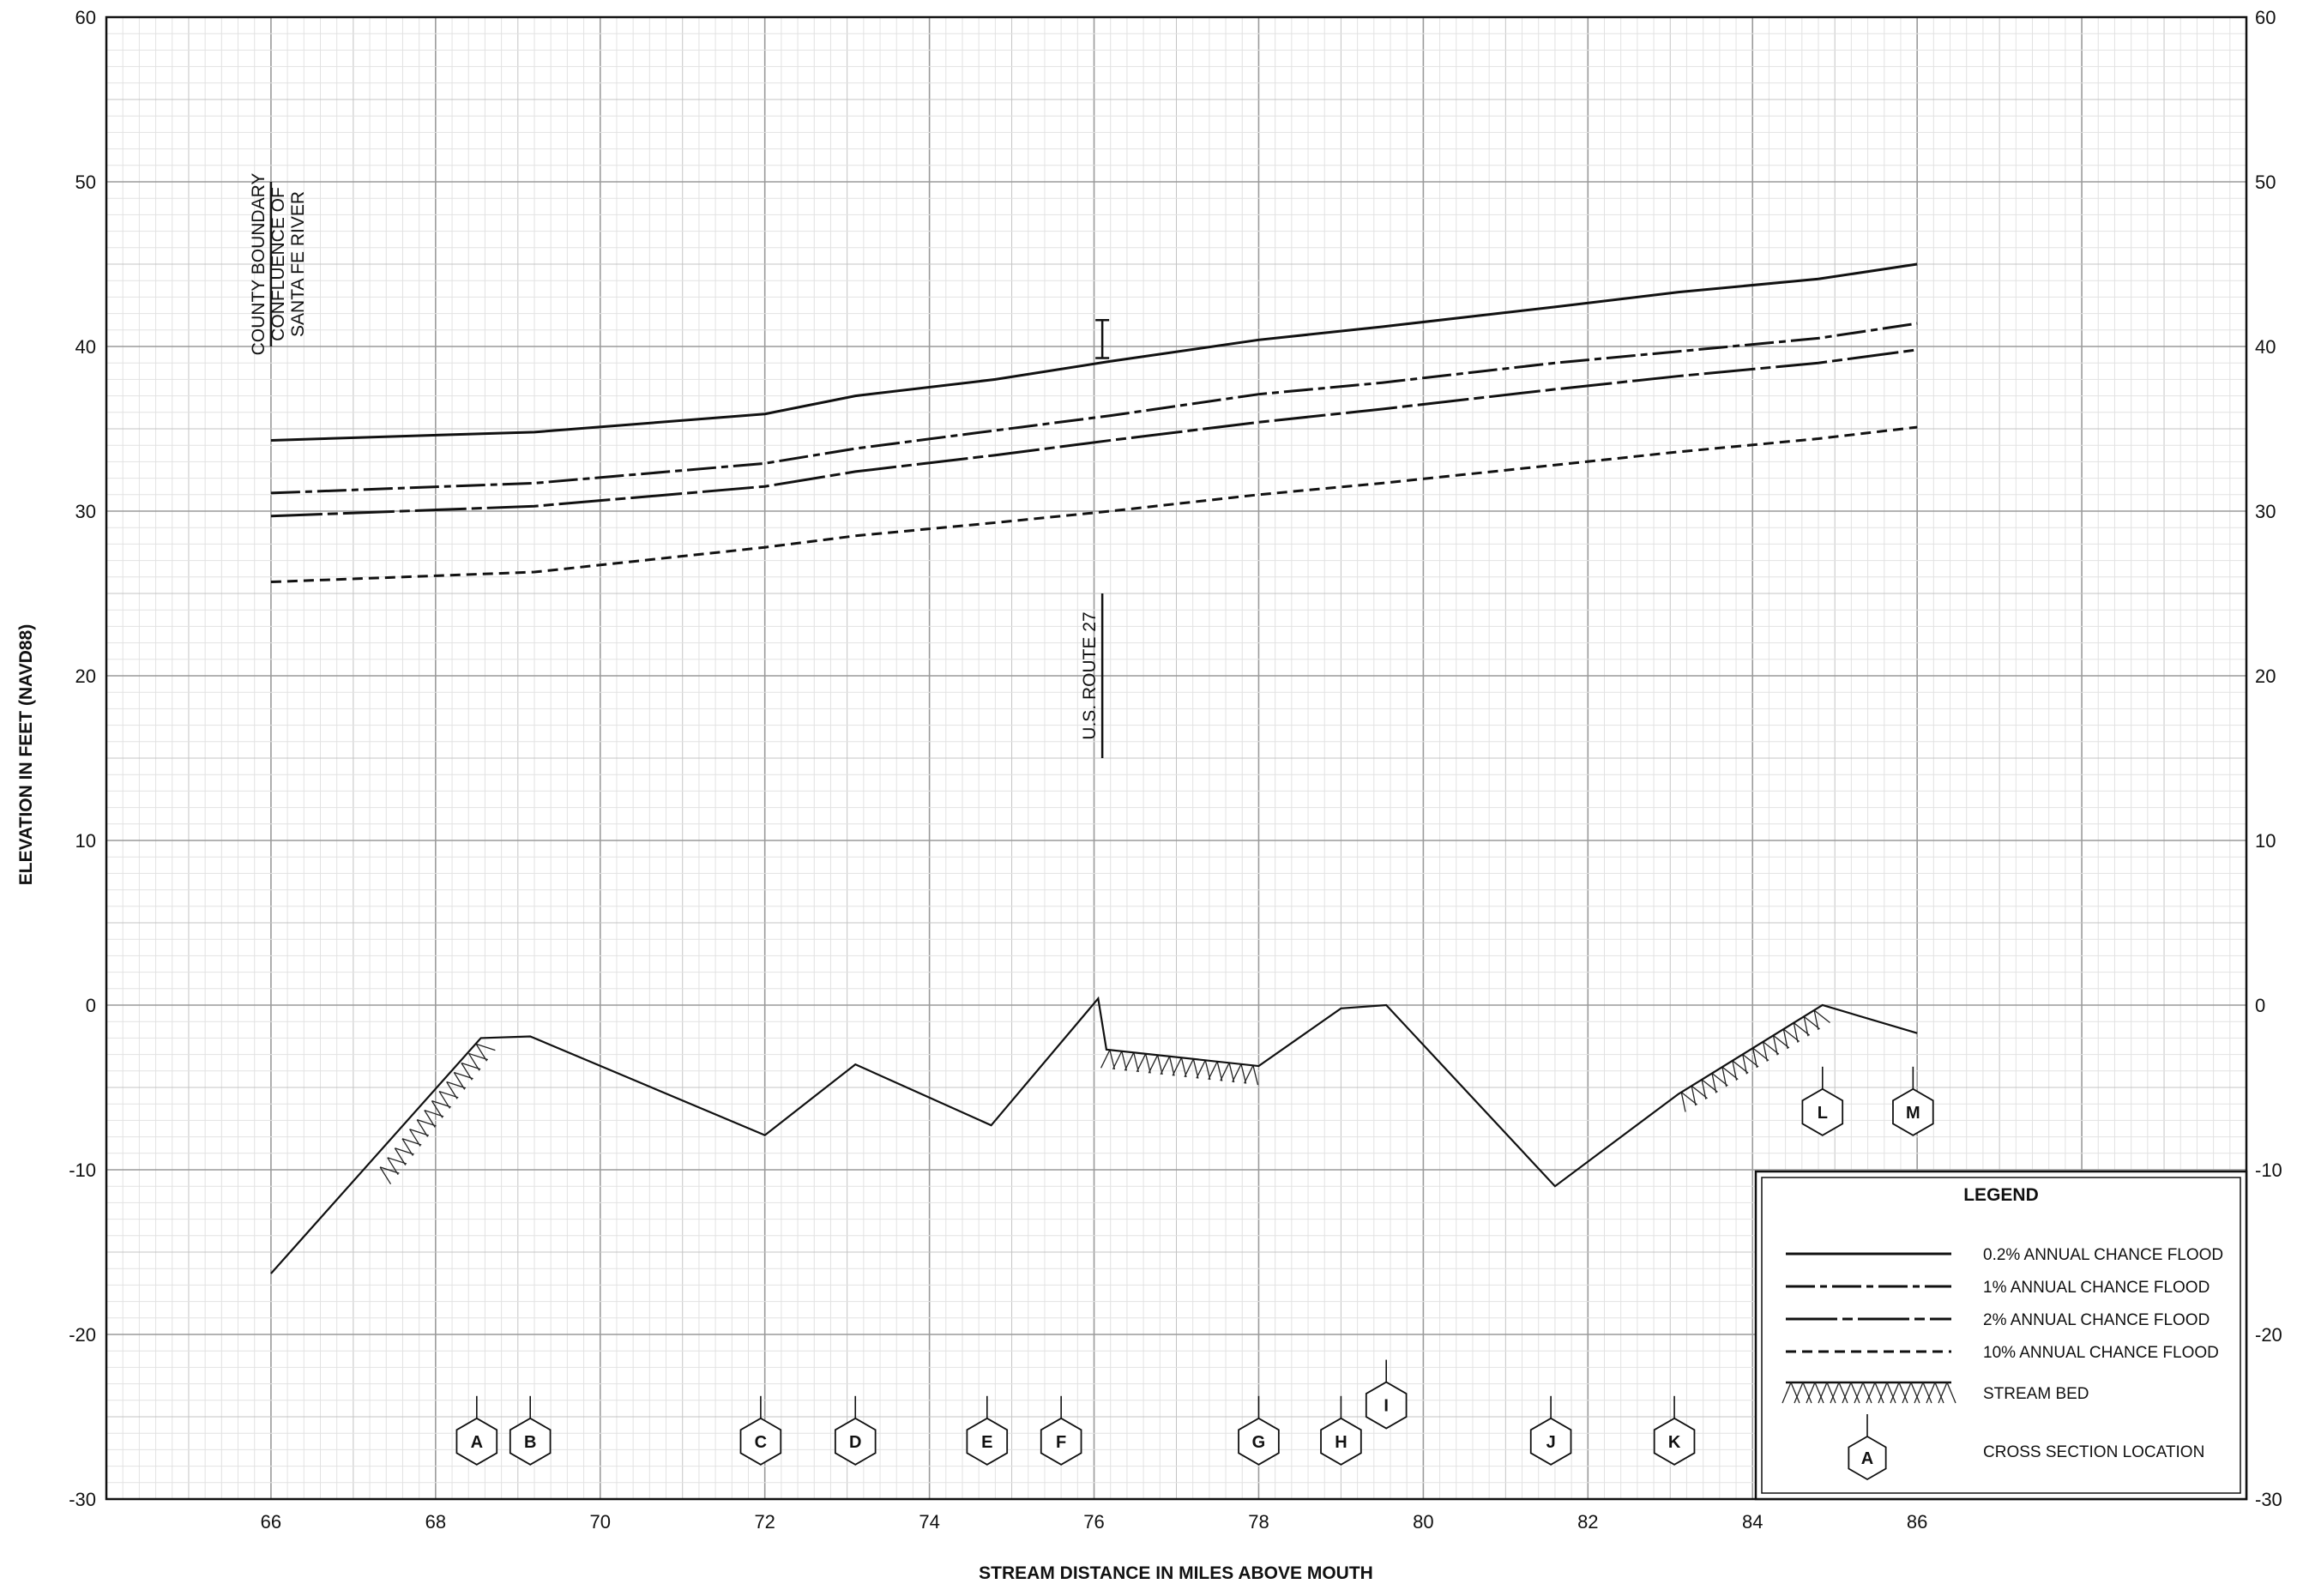  What do you see at coordinates (2268, 1499) in the screenshot?
I see `y-tick-label-right: -30` at bounding box center [2268, 1499].